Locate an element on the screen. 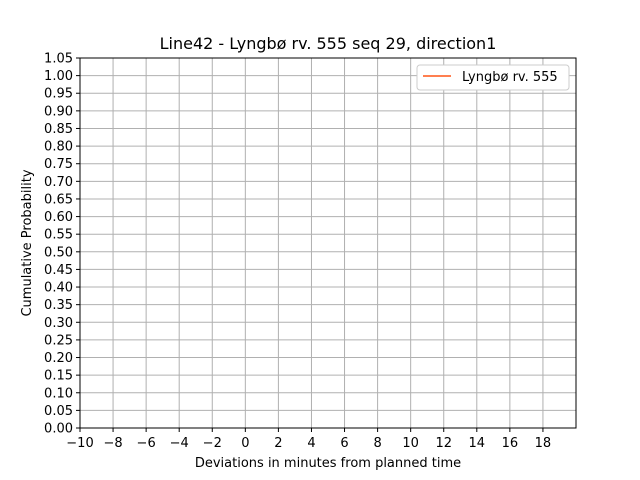  x-tick-label: 8 is located at coordinates (377, 443).